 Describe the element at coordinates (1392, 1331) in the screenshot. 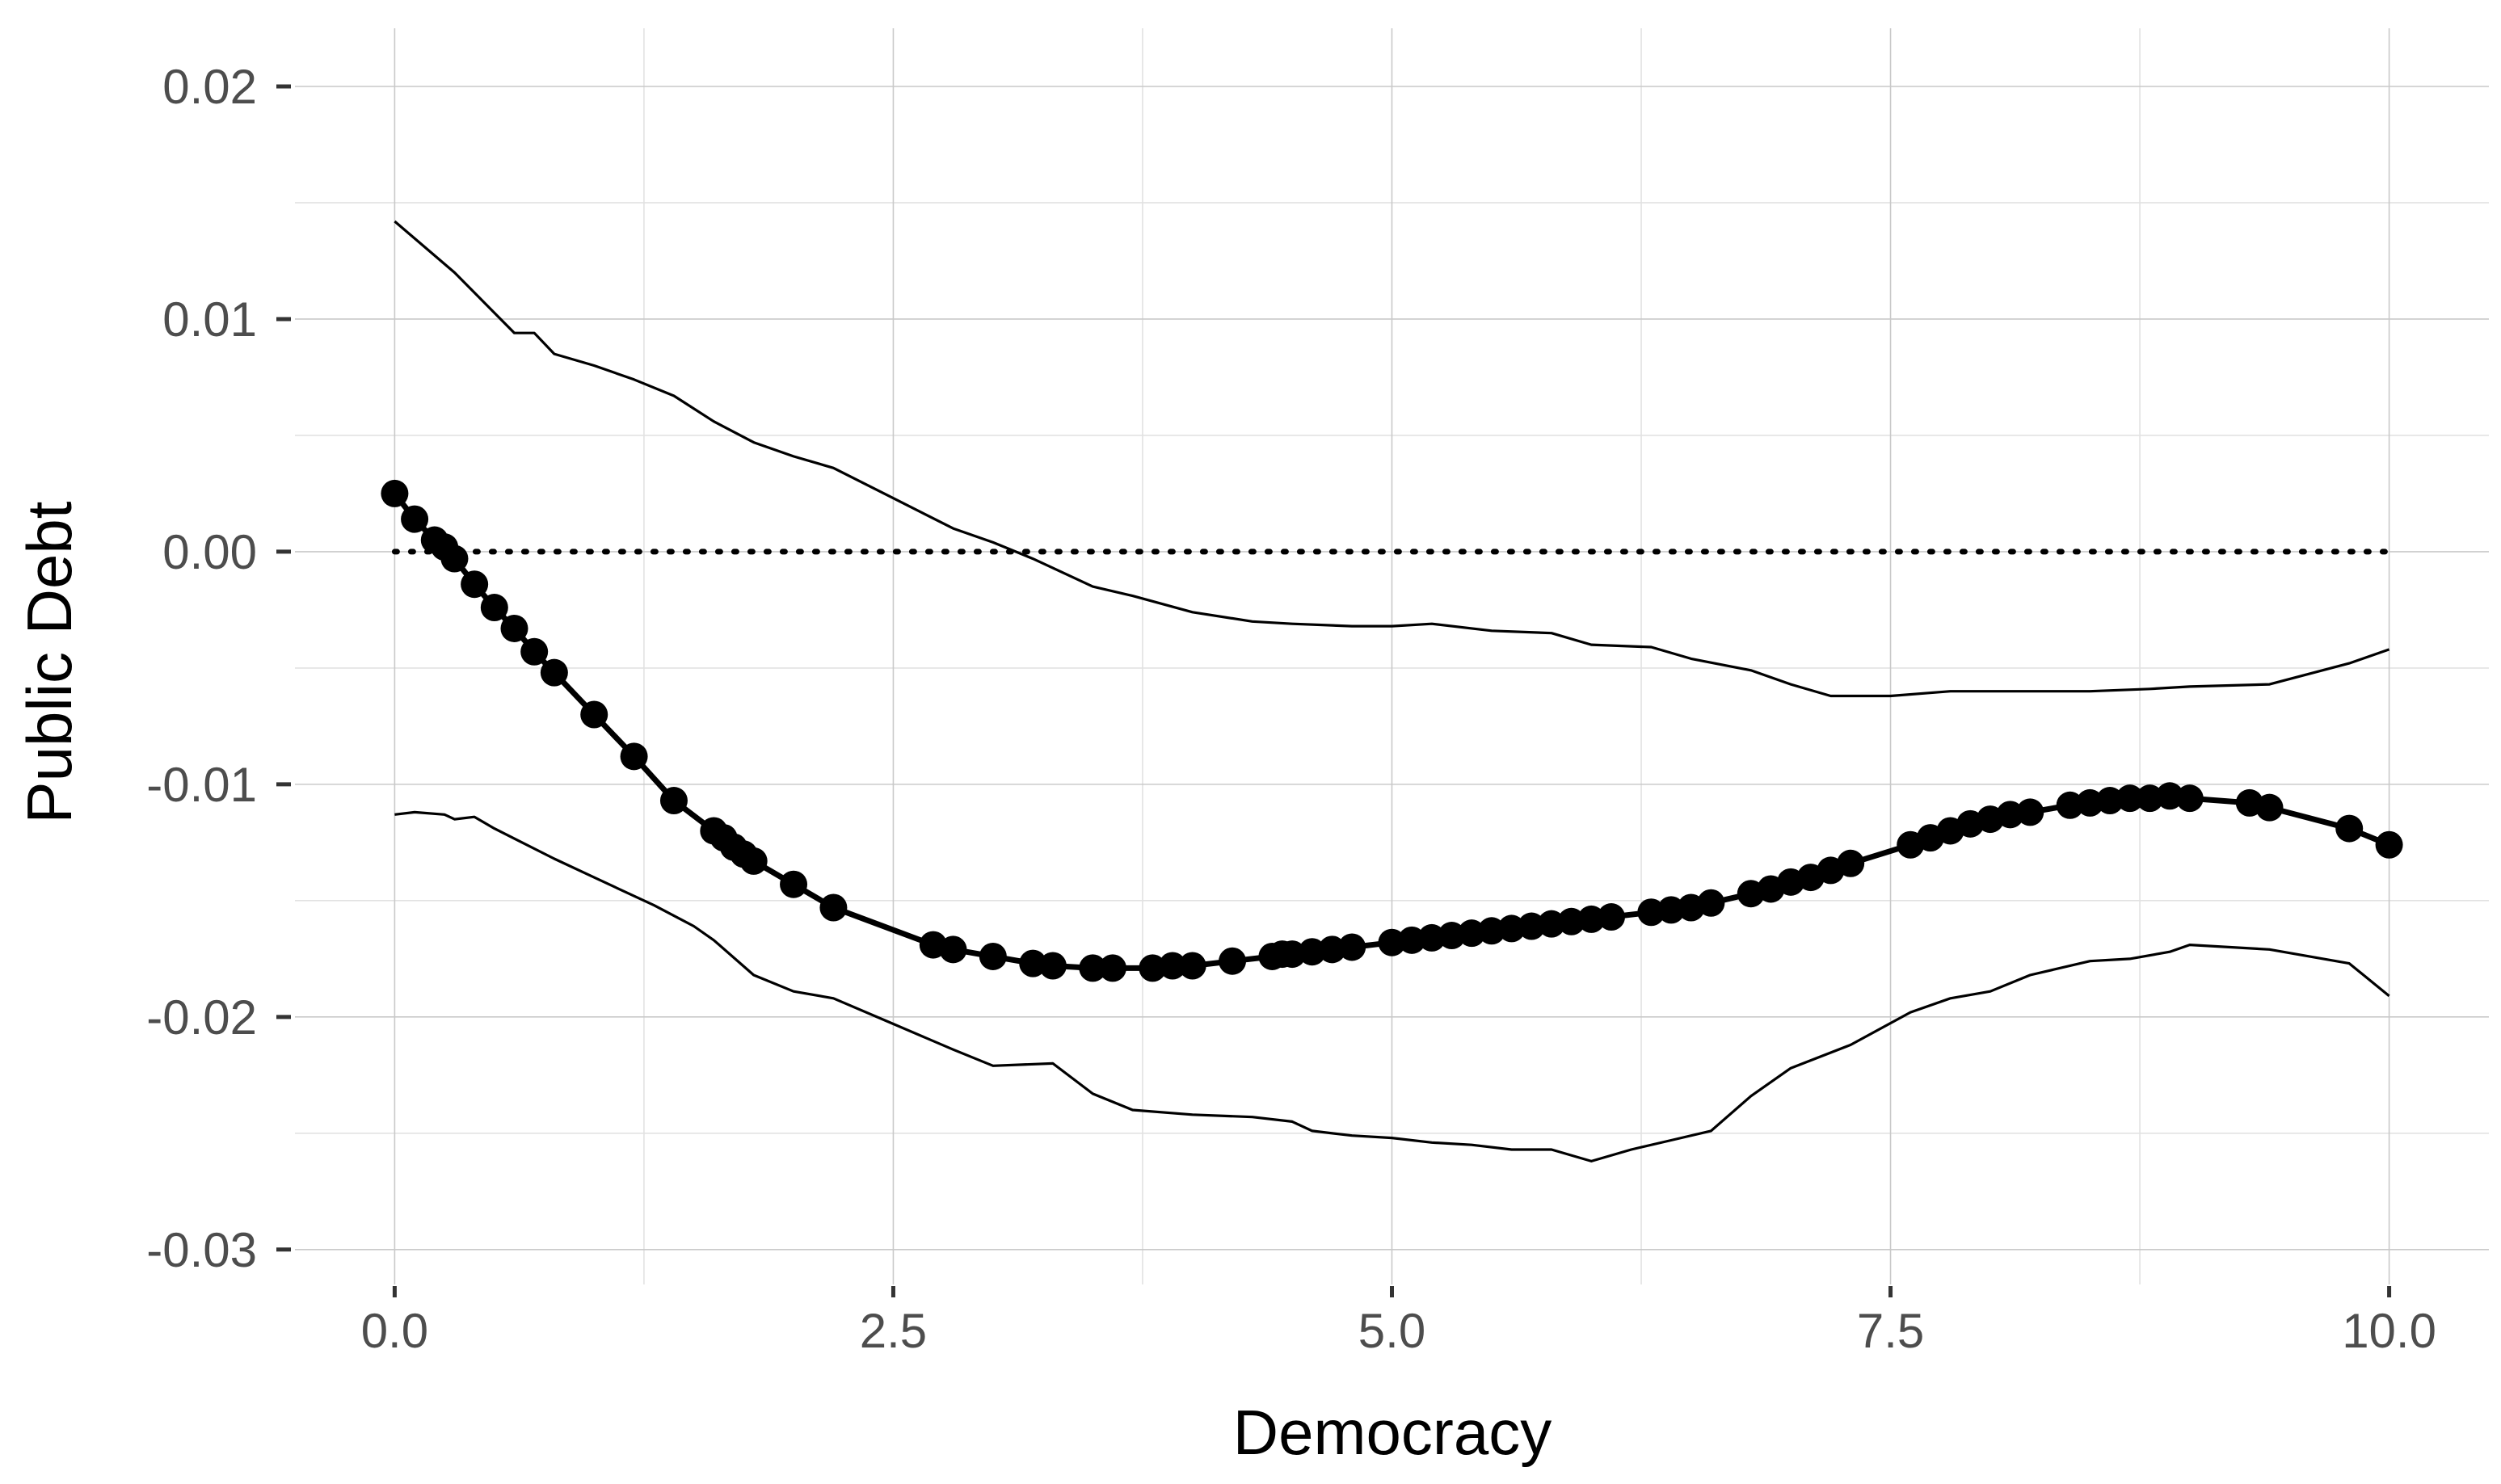

I see `x-tick-label: 5.0` at that location.